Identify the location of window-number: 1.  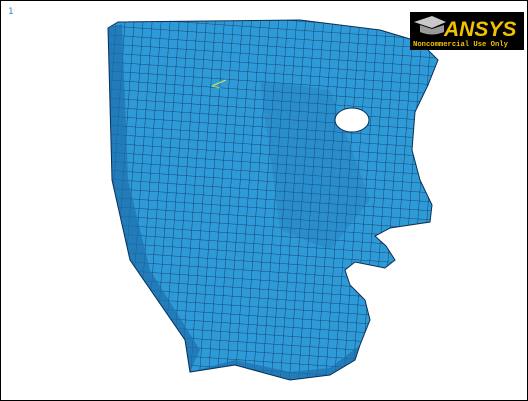
(10, 12).